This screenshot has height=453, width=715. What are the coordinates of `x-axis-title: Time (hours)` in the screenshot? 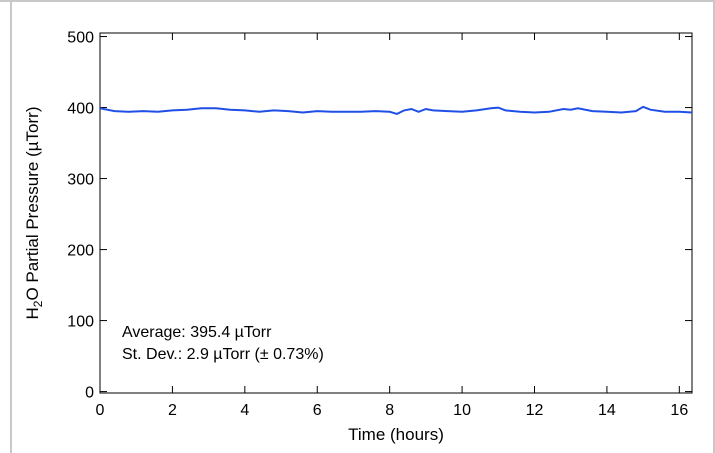 It's located at (396, 434).